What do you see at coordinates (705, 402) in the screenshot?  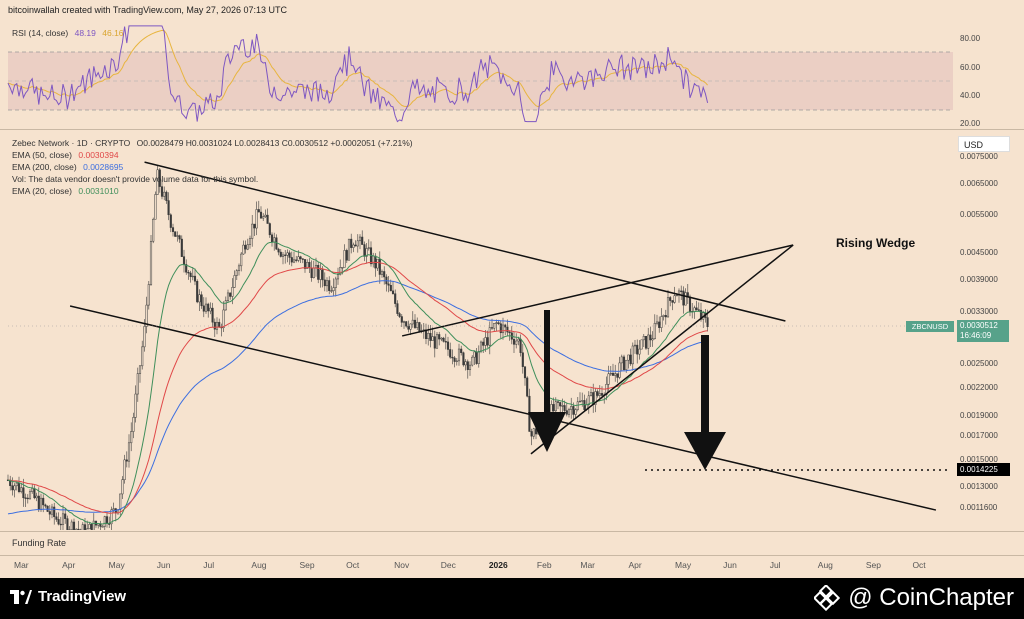 I see `arrow-down-icon` at bounding box center [705, 402].